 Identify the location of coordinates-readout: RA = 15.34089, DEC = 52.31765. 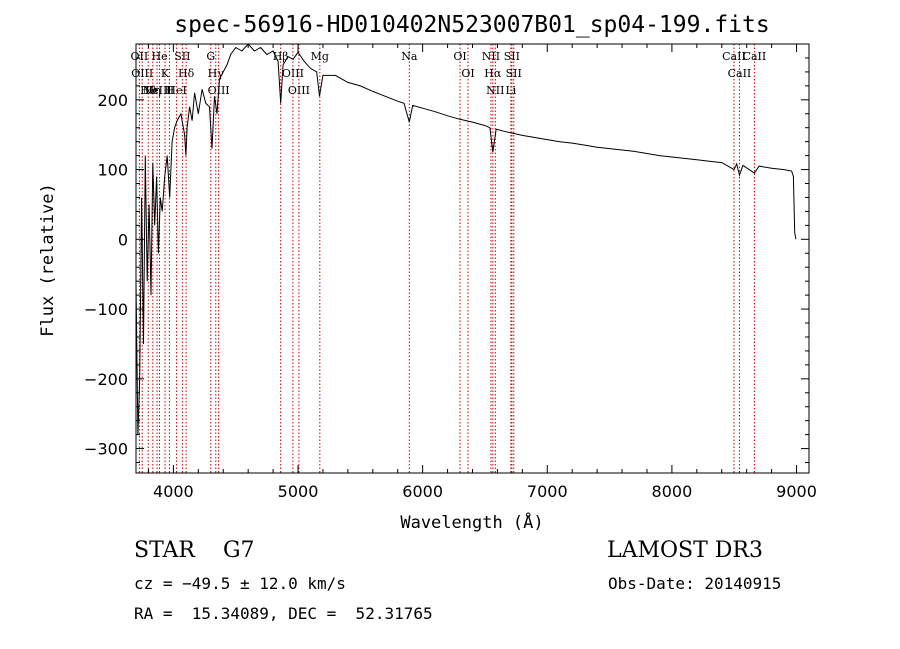
(283, 613).